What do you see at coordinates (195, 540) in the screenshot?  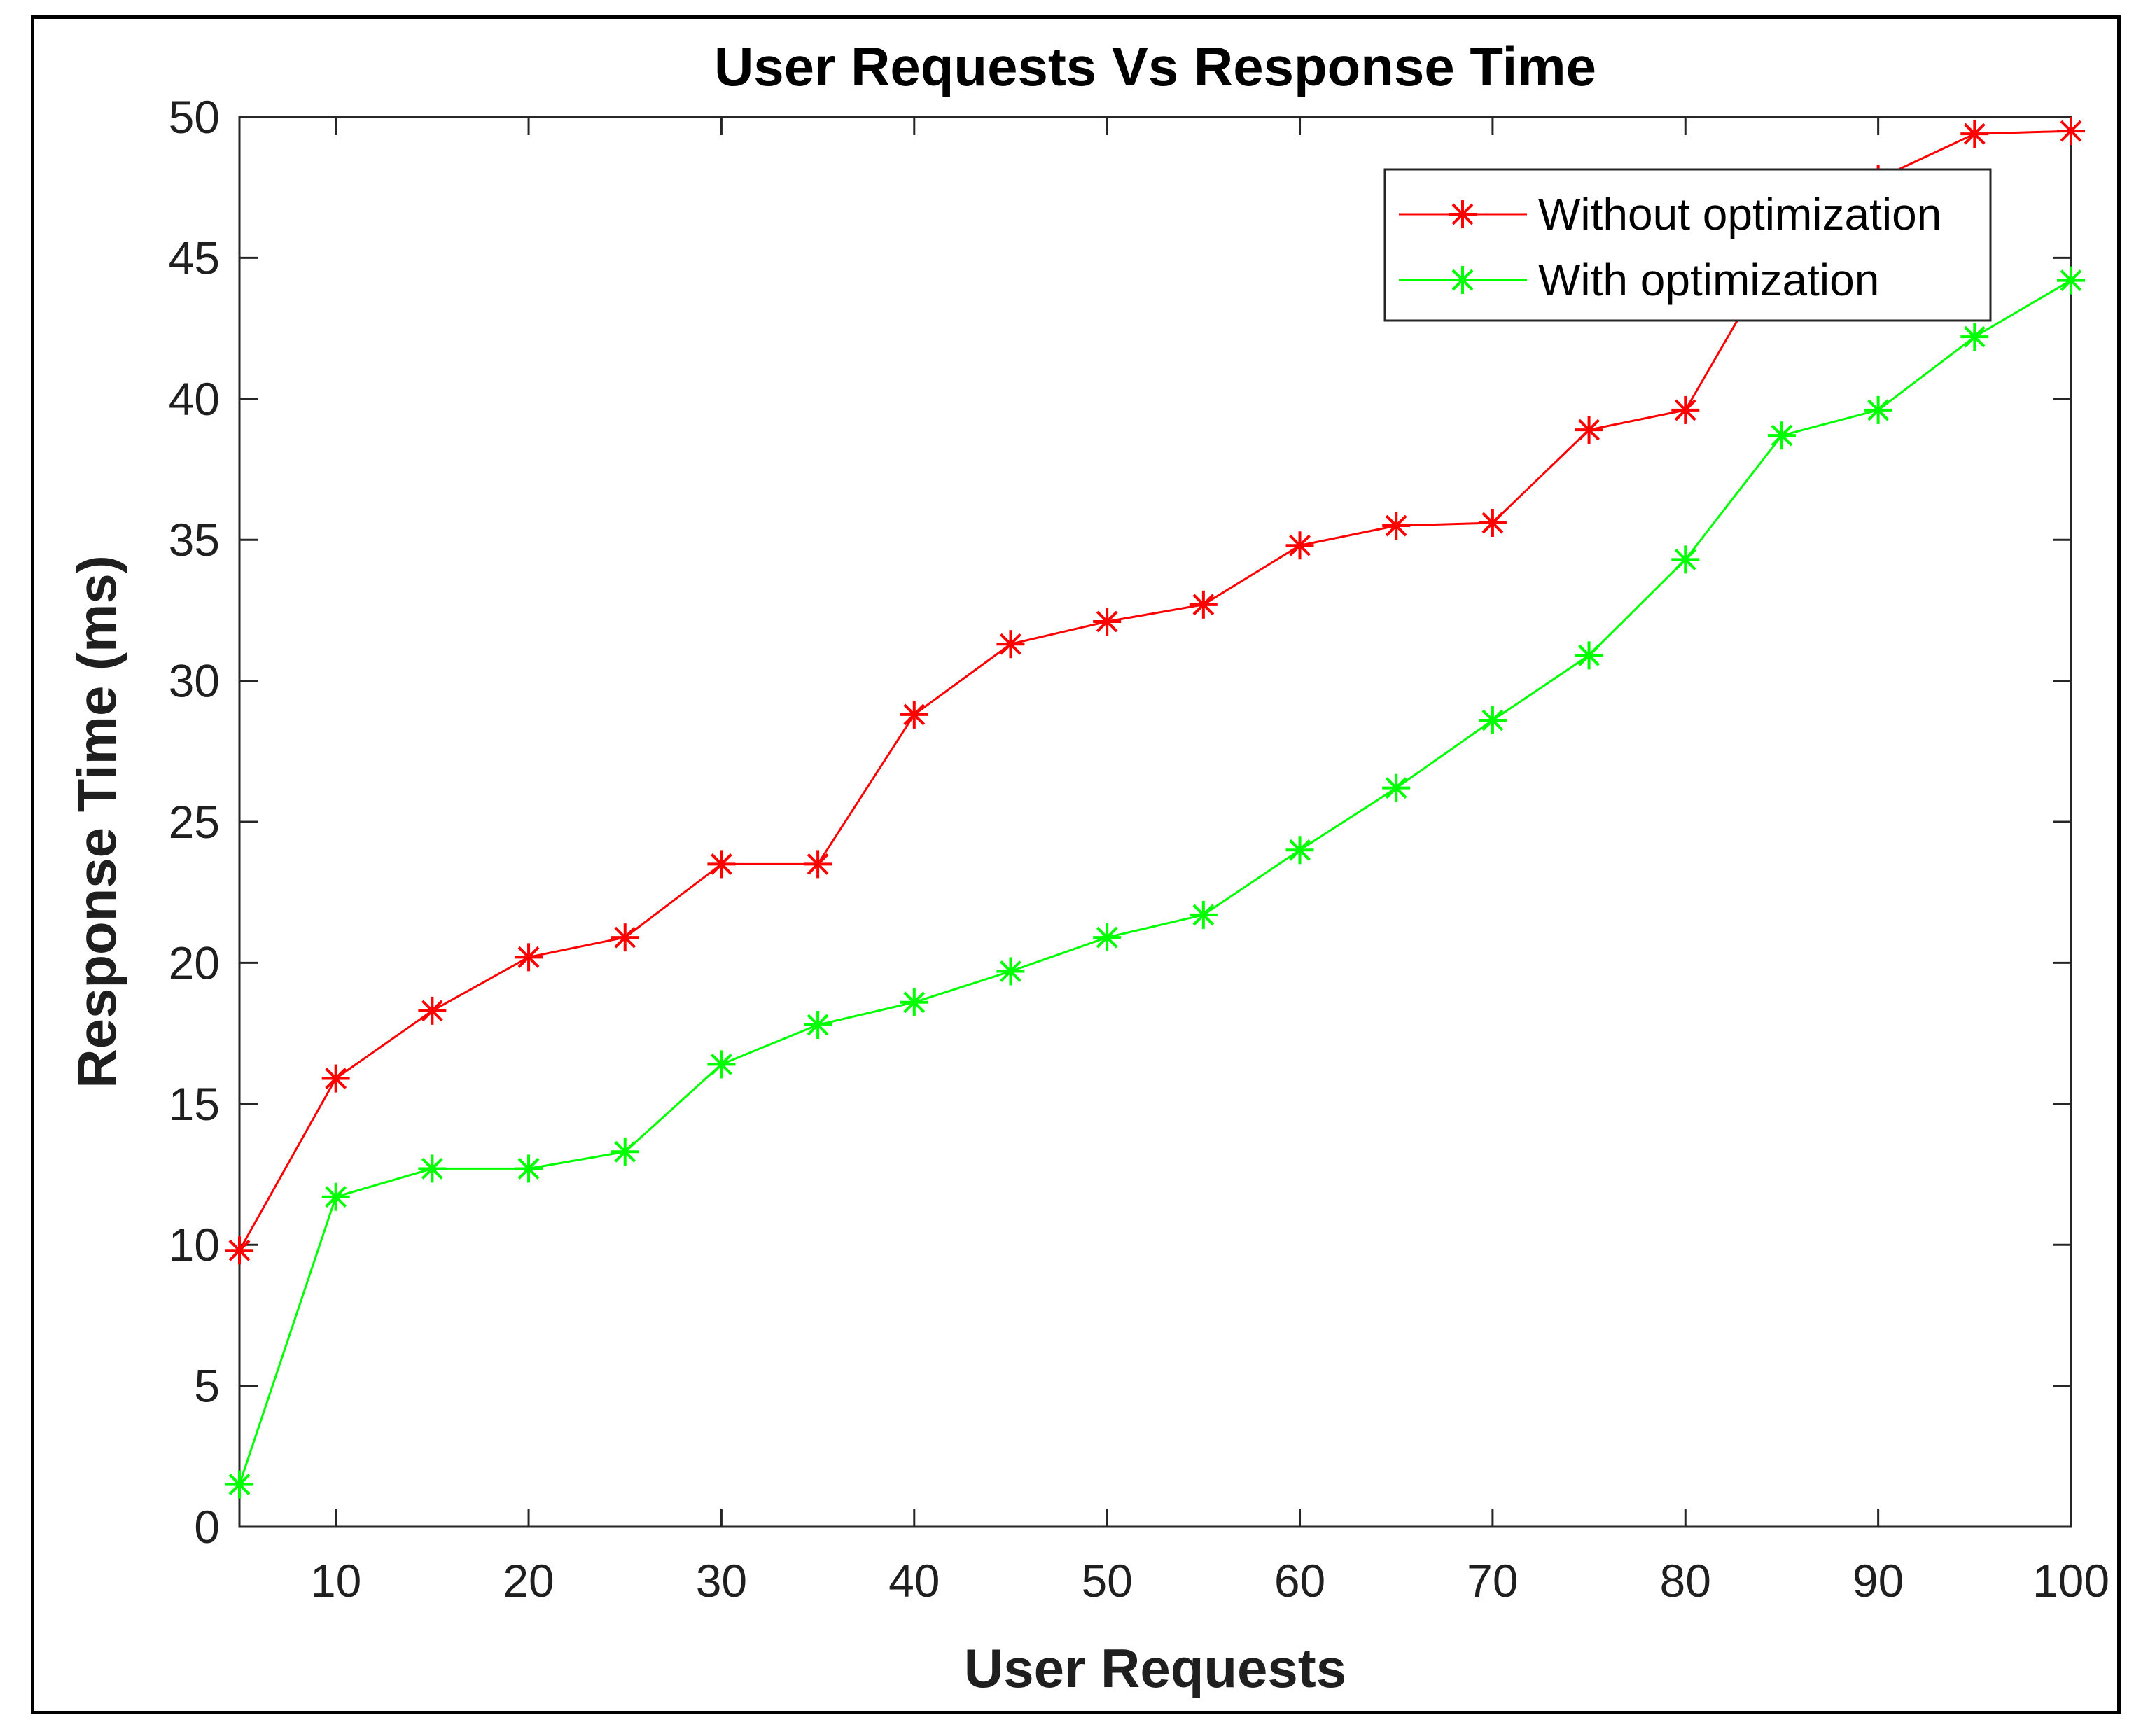 I see `y-tick-label: 35` at bounding box center [195, 540].